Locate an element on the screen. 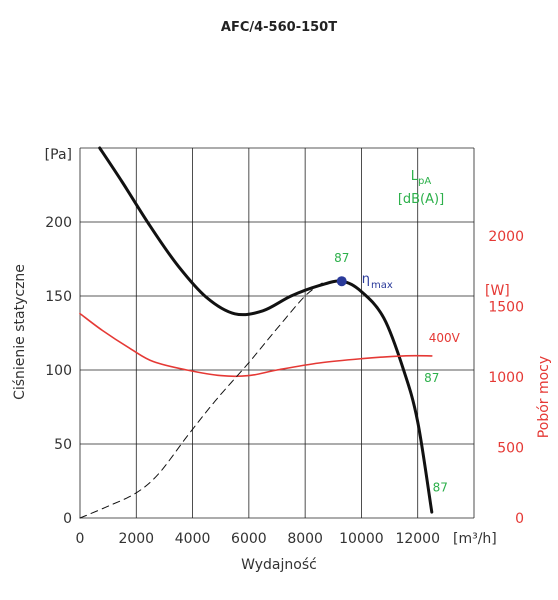 This screenshot has height=600, width=558. series-line-power is located at coordinates (256, 345).